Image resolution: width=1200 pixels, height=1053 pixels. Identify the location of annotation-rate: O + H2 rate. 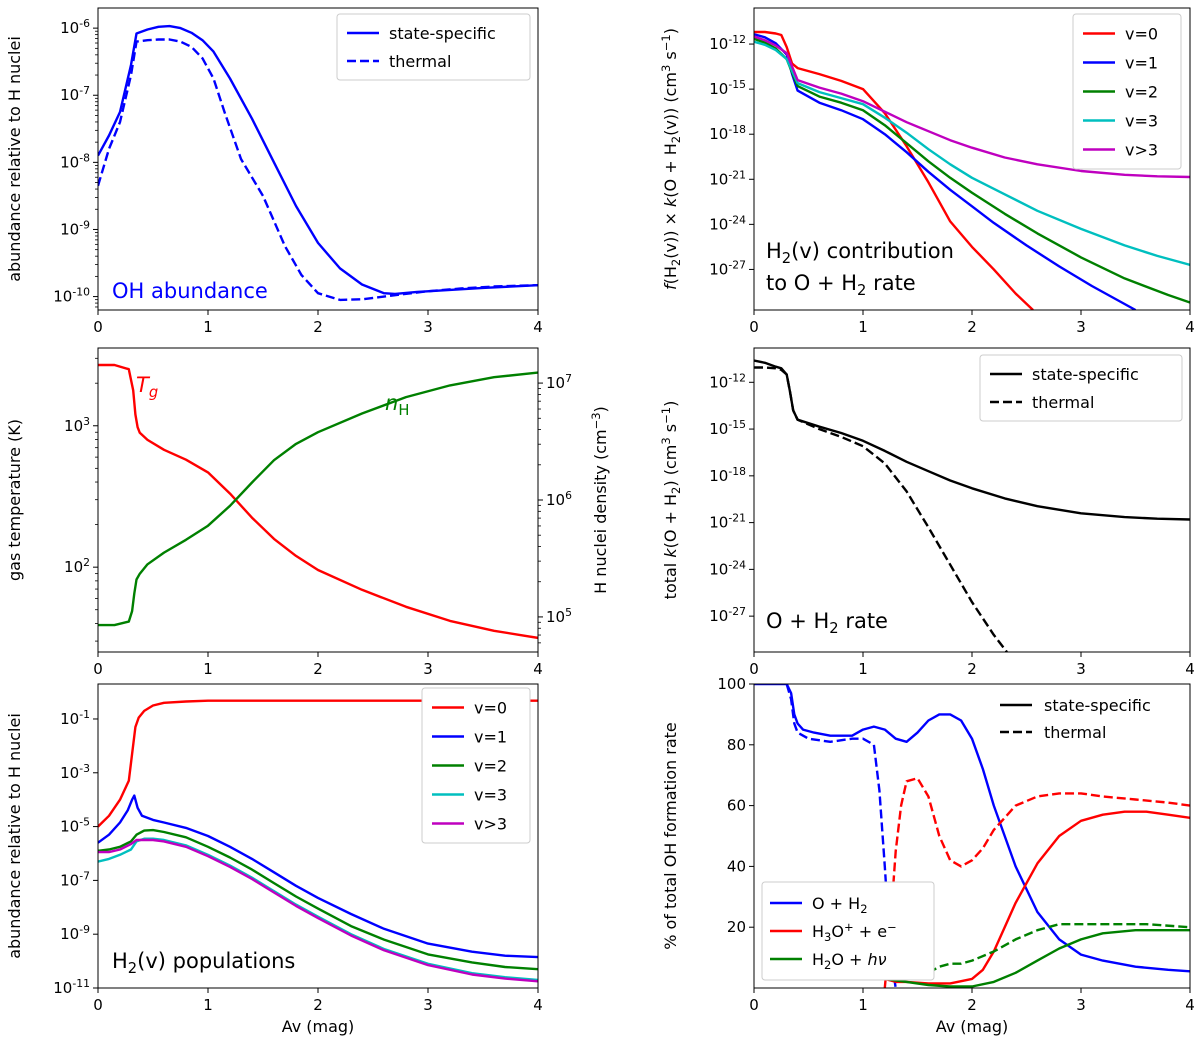
(827, 623).